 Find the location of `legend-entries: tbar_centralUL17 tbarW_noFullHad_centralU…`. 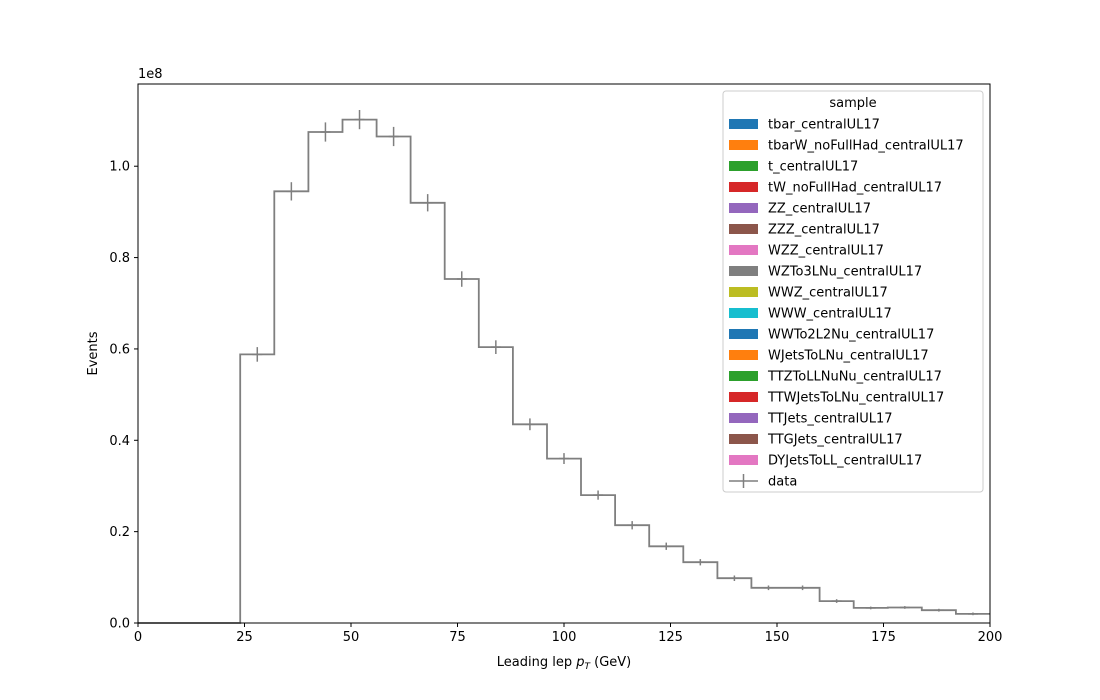

legend-entries: tbar_centralUL17 tbarW_noFullHad_centralU… is located at coordinates (846, 304).